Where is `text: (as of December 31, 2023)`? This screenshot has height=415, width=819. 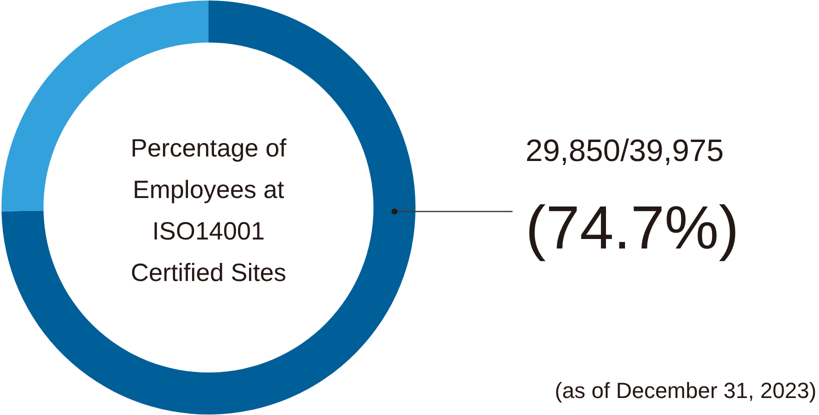 text: (as of December 31, 2023) is located at coordinates (685, 390).